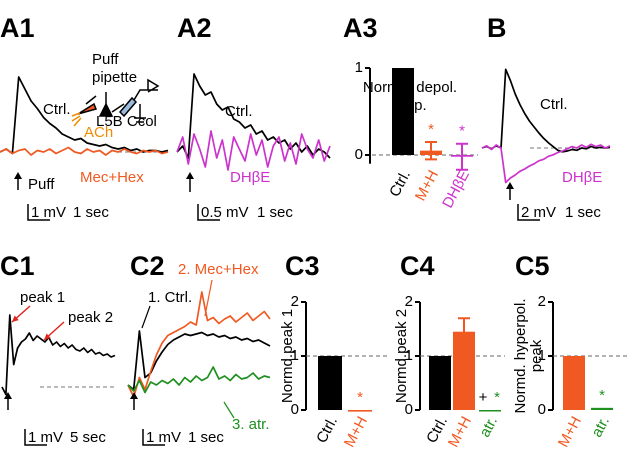 The width and height of the screenshot is (640, 463). What do you see at coordinates (483, 397) in the screenshot?
I see `significance-mark: +` at bounding box center [483, 397].